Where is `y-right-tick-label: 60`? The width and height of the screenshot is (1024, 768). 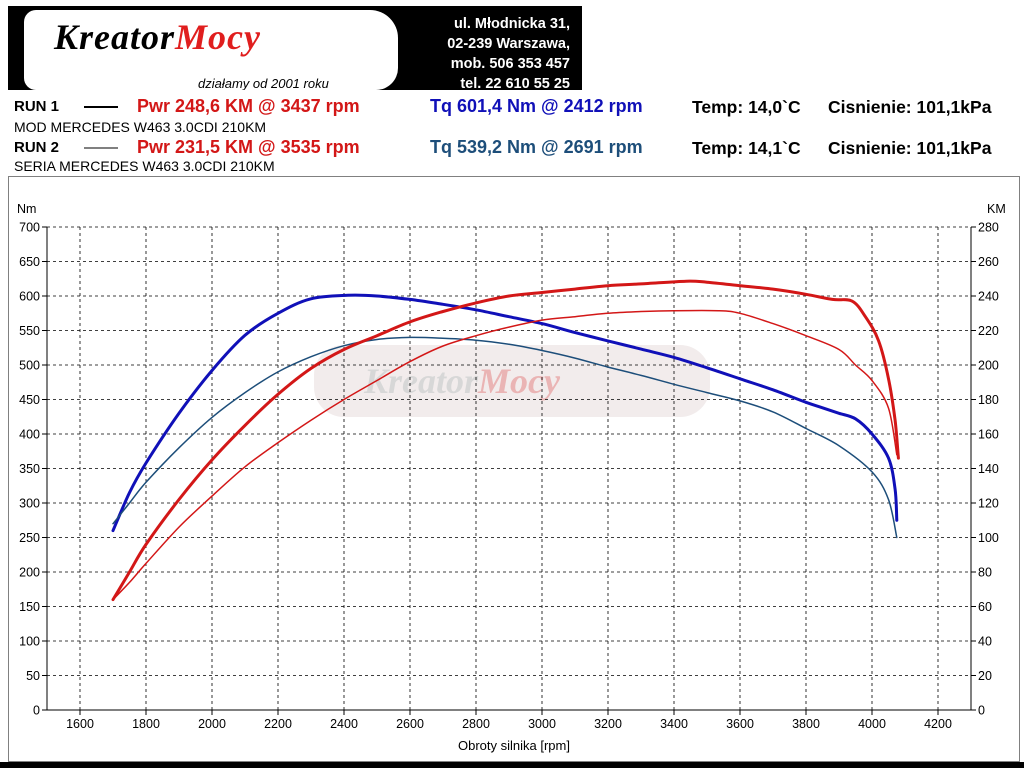
y-right-tick-label: 60 is located at coordinates (985, 607).